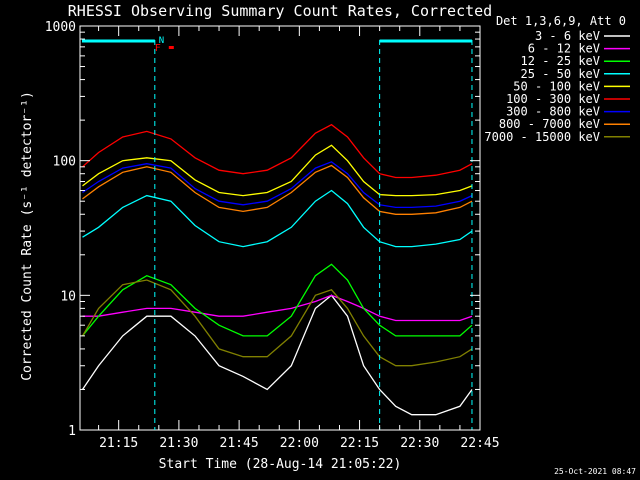 The width and height of the screenshot is (640, 480). What do you see at coordinates (27, 236) in the screenshot?
I see `y-axis-label: Corrected Count Rate (s⁻¹ detector⁻¹)` at bounding box center [27, 236].